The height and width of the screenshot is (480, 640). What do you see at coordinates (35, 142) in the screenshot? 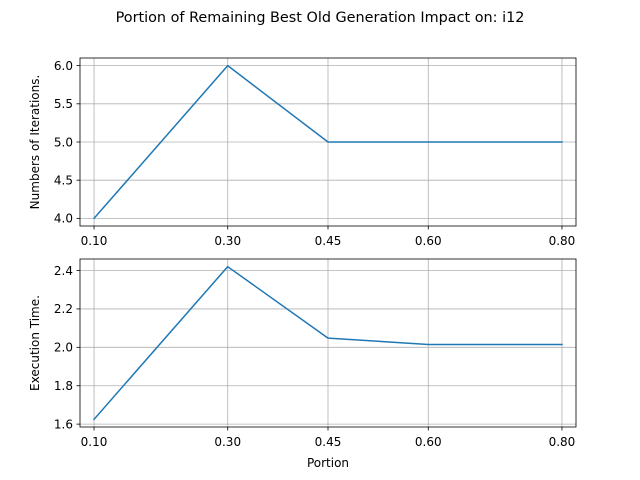
I see `y-axis-label: Numbers of Iterations.` at bounding box center [35, 142].